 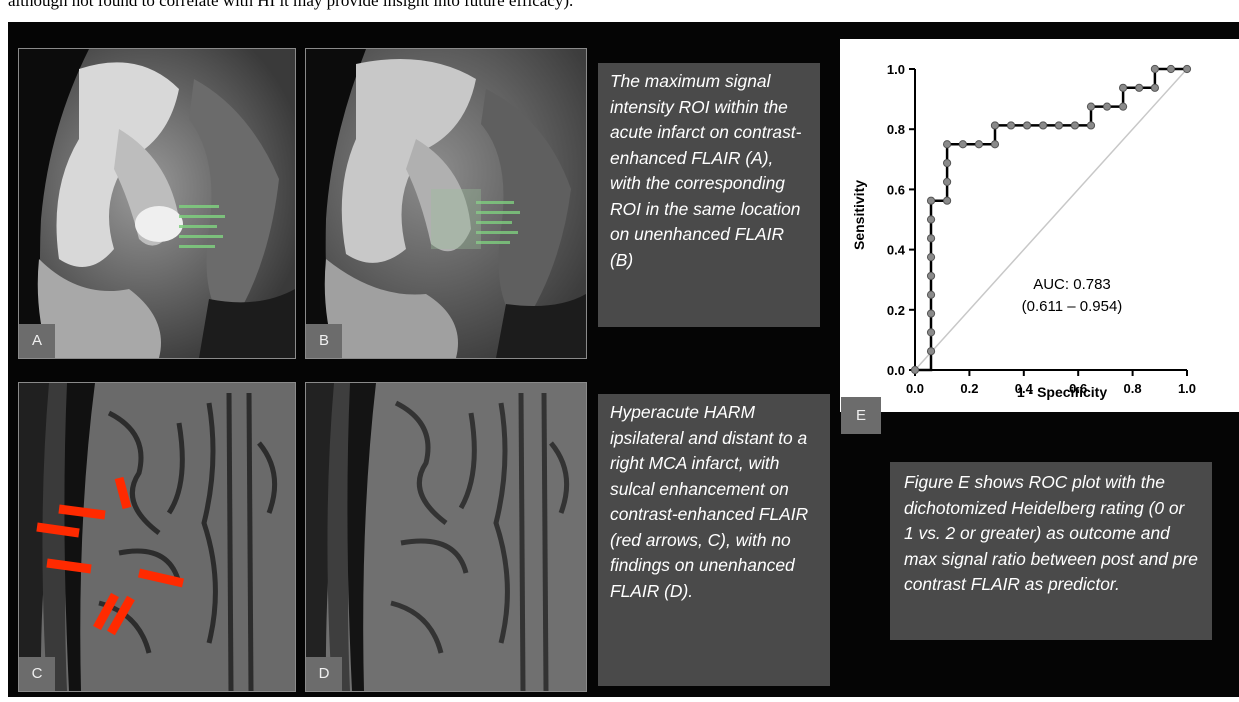 What do you see at coordinates (969, 388) in the screenshot?
I see `x-tick-label: 0.2` at bounding box center [969, 388].